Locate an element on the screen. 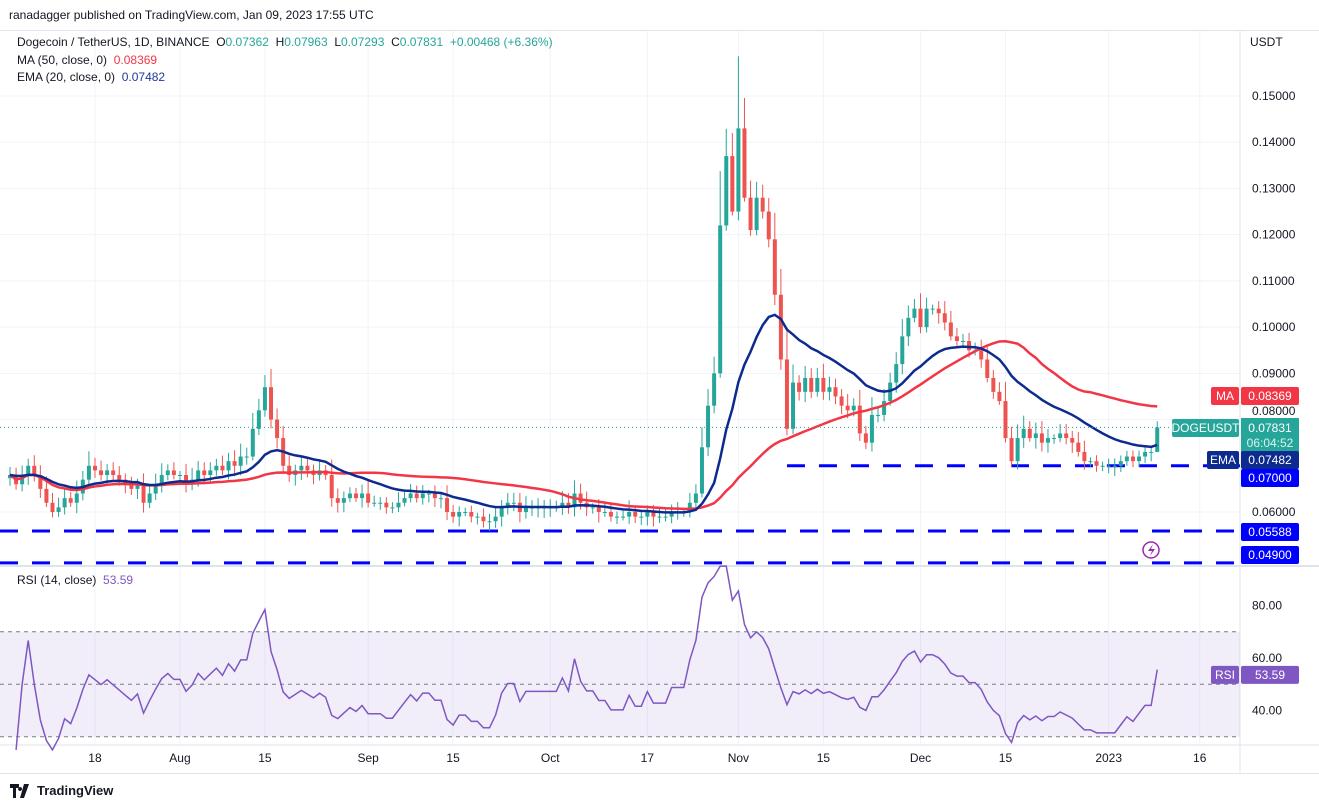 The width and height of the screenshot is (1319, 809). open-label: O is located at coordinates (221, 42).